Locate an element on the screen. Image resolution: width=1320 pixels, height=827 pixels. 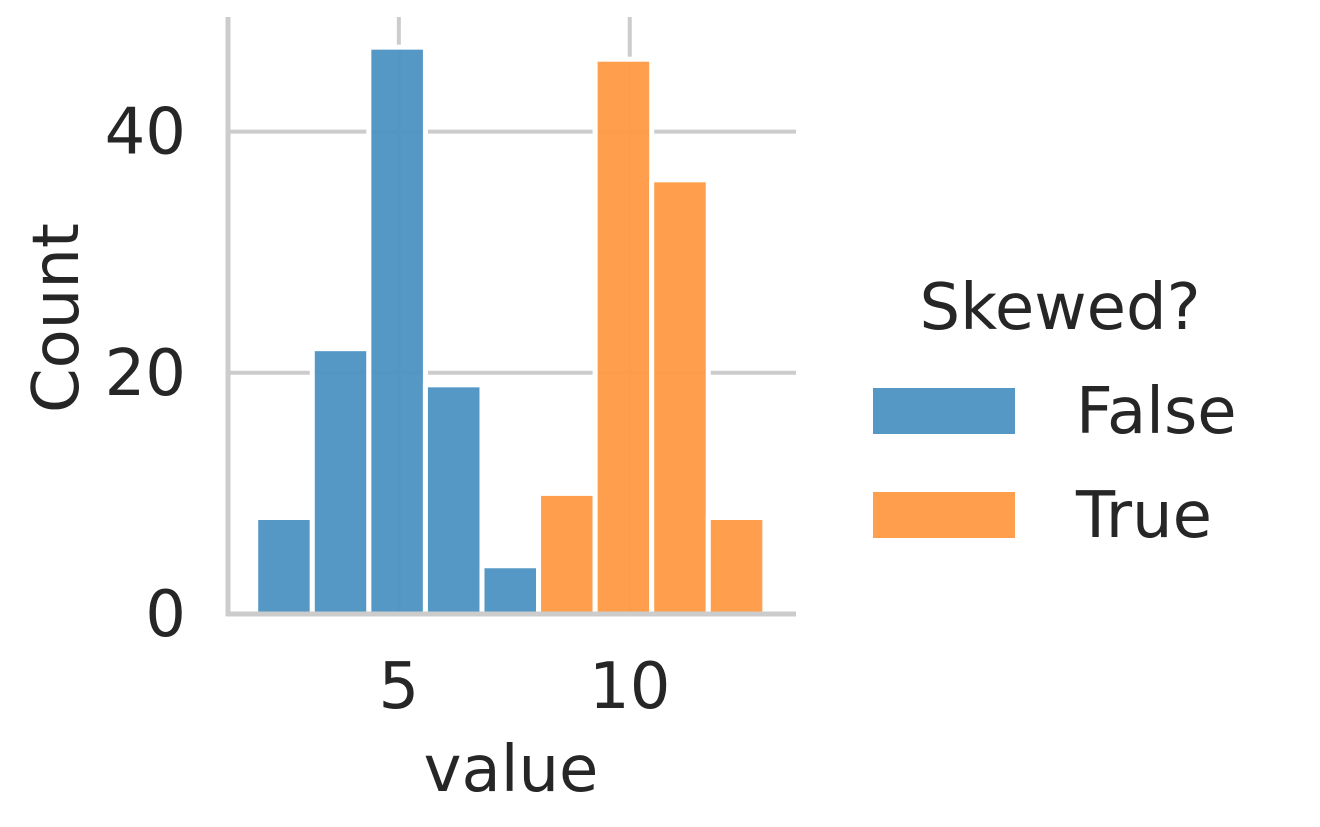
y-tick-label: 20 is located at coordinates (145, 374).